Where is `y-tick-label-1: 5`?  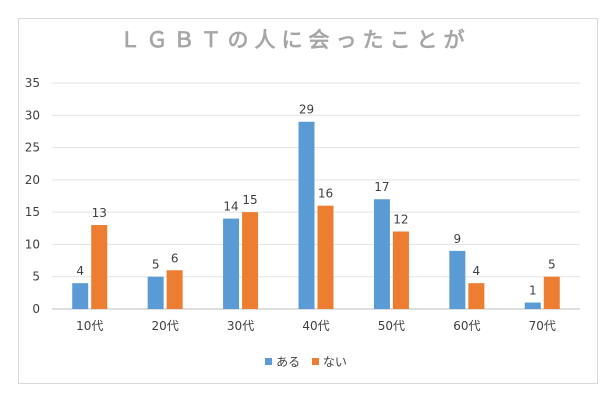 y-tick-label-1: 5 is located at coordinates (36, 277).